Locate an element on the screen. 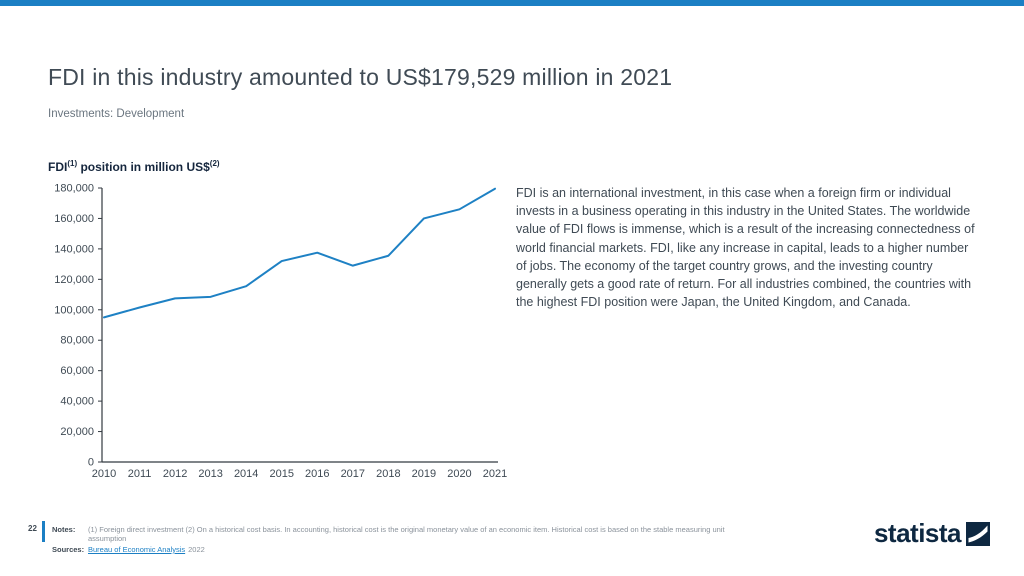 Image resolution: width=1024 pixels, height=576 pixels. page-number: 22 is located at coordinates (32, 528).